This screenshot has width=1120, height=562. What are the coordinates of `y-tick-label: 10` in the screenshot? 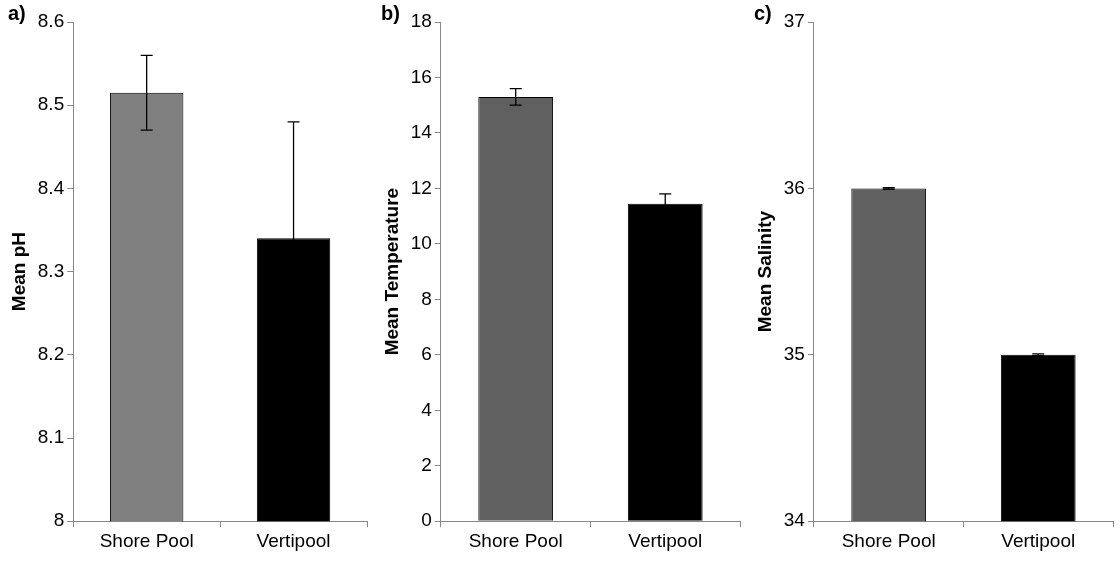 It's located at (421, 243).